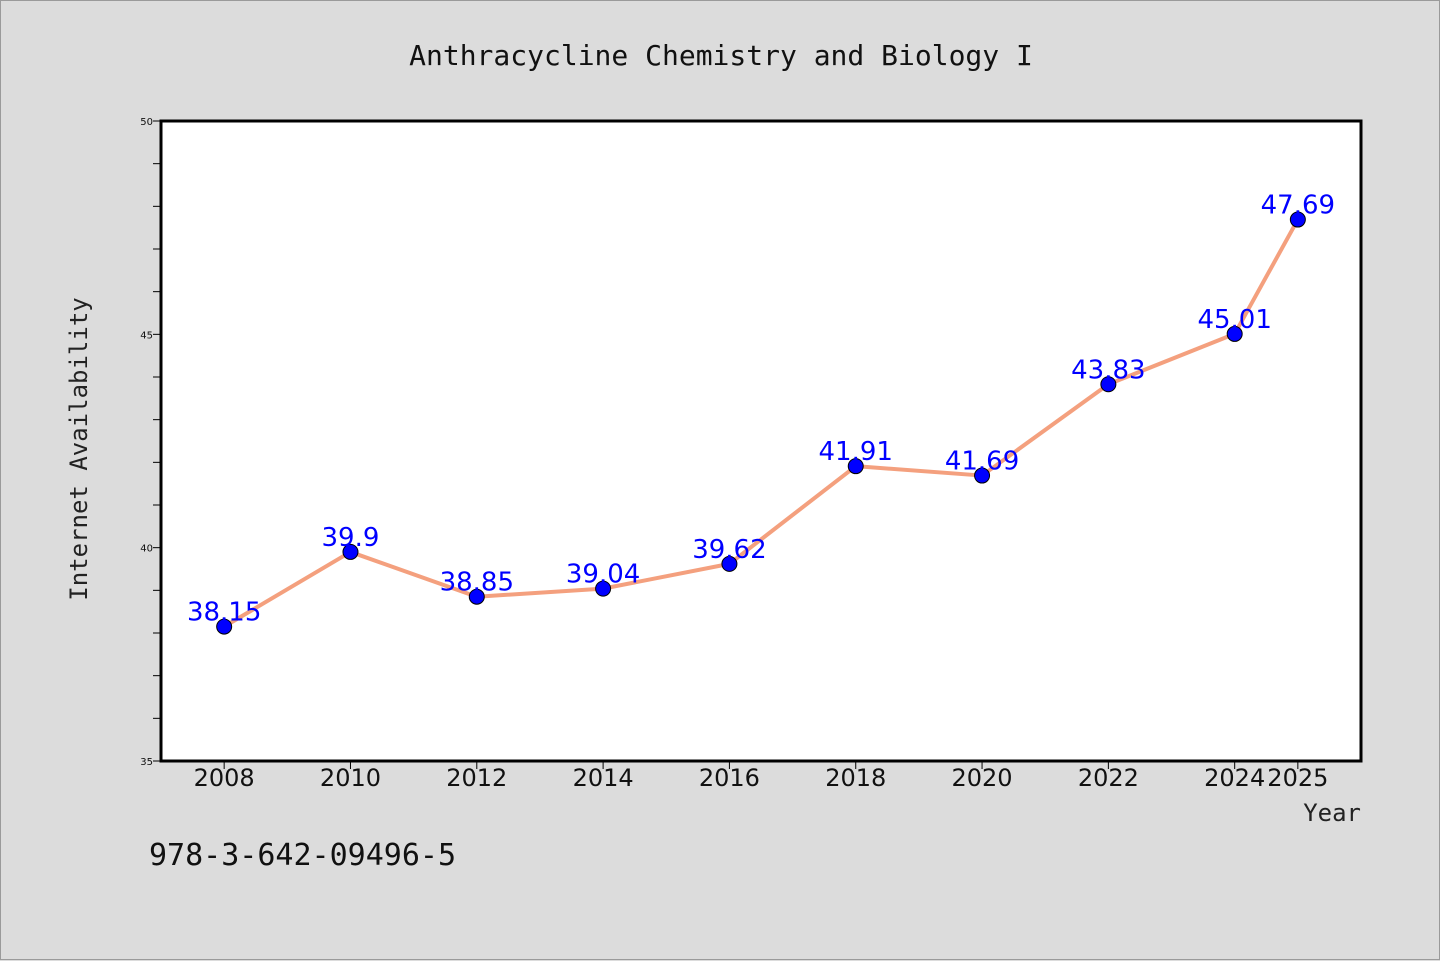 This screenshot has width=1440, height=961. I want to click on y-tick-label: 35, so click(146, 762).